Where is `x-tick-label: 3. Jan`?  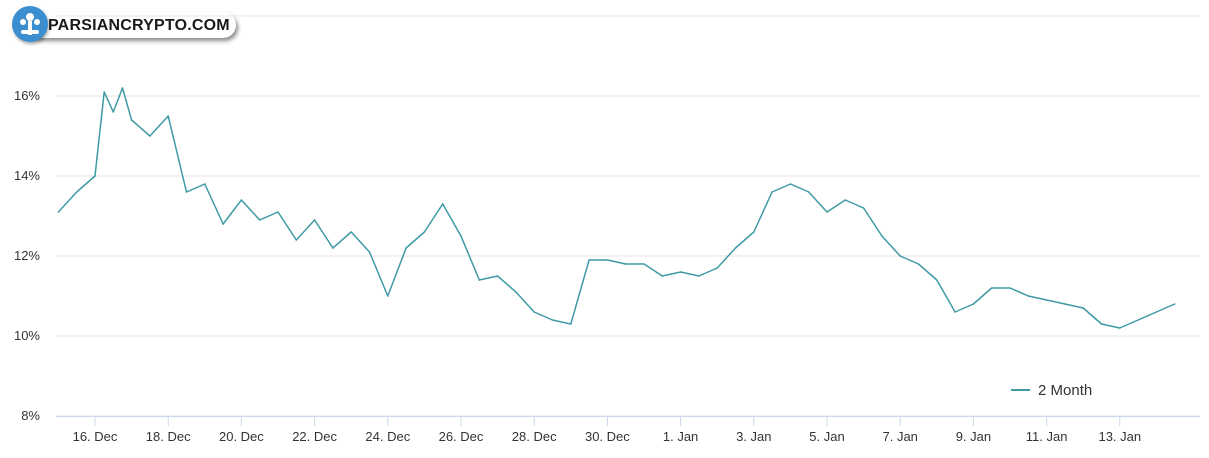 x-tick-label: 3. Jan is located at coordinates (753, 436).